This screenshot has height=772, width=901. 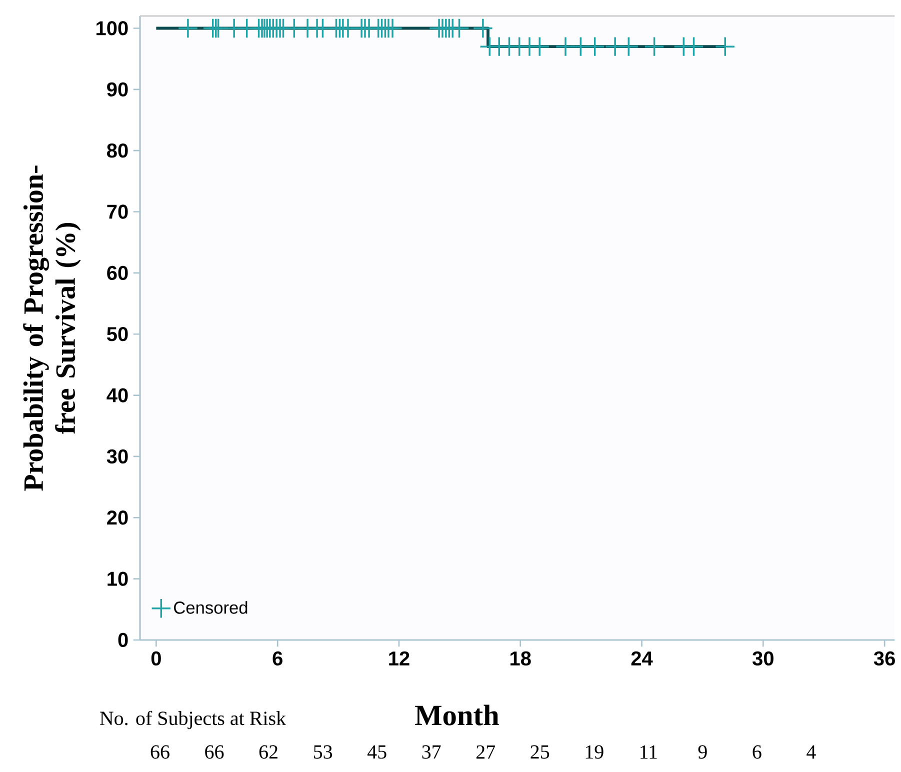 What do you see at coordinates (277, 658) in the screenshot?
I see `x-tick-label: 6` at bounding box center [277, 658].